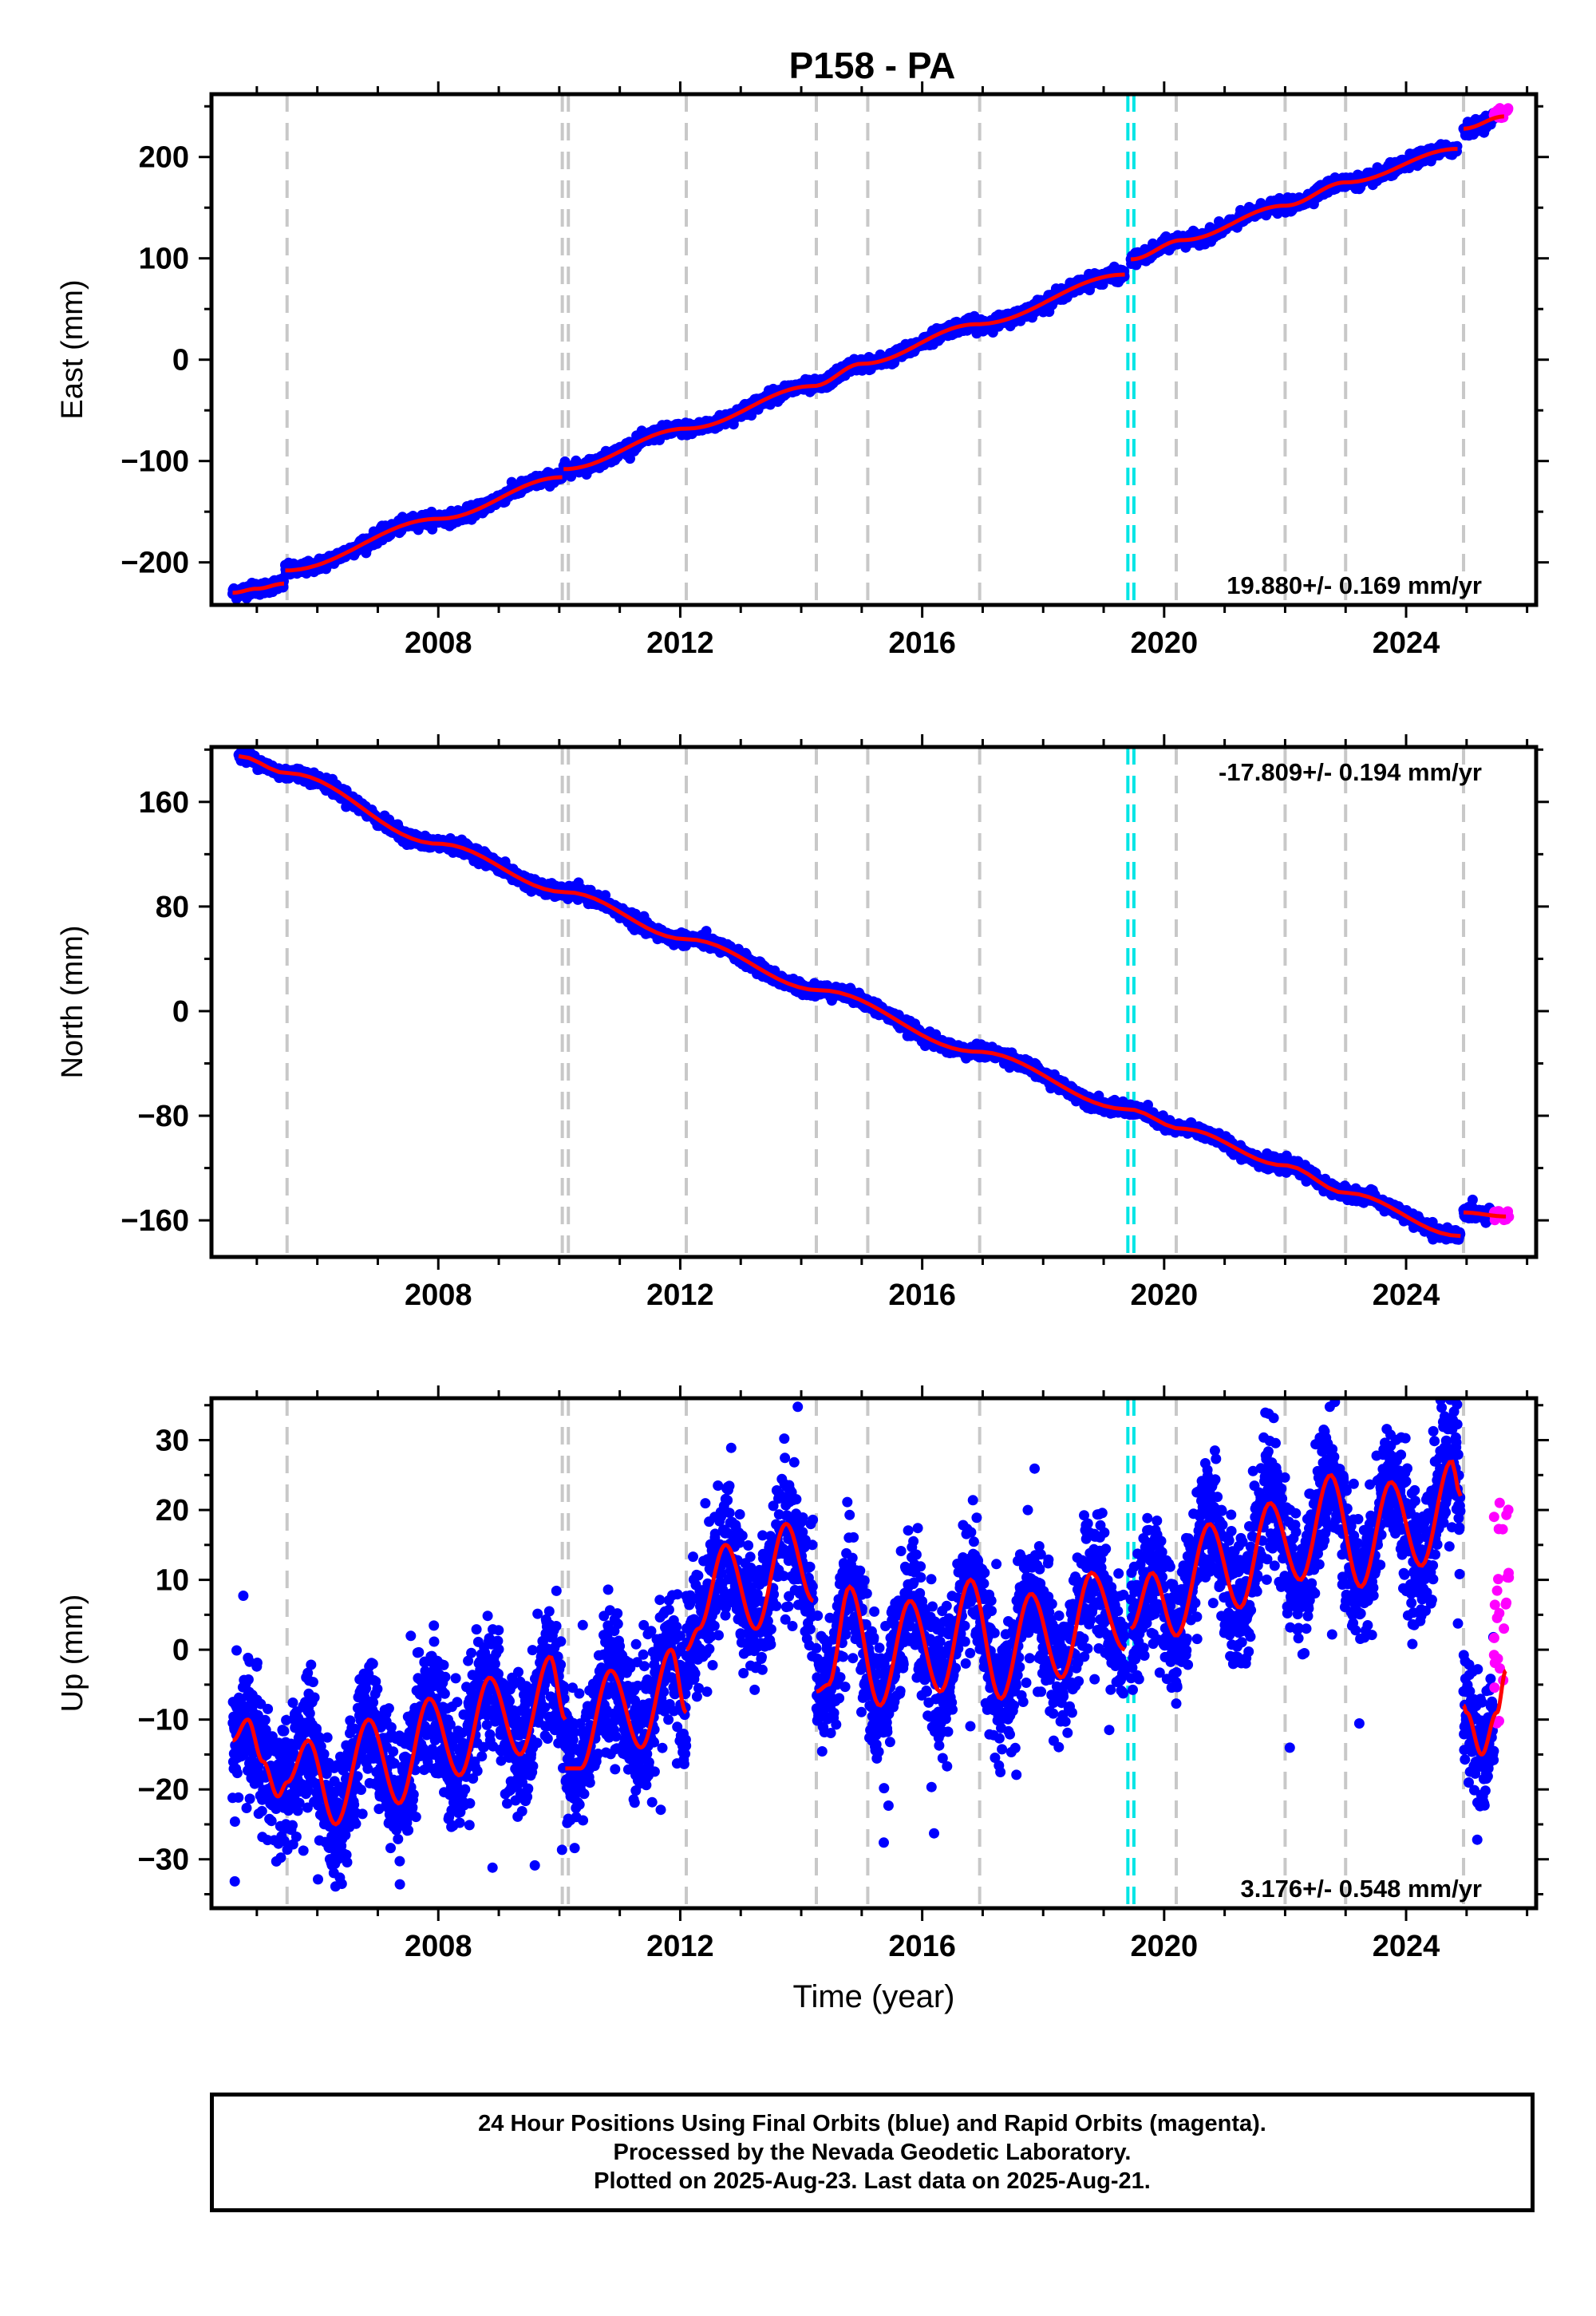 The height and width of the screenshot is (2316, 1596). I want to click on velocity-rate-label: 19.880+/- 0.169 mm/yr, so click(1354, 585).